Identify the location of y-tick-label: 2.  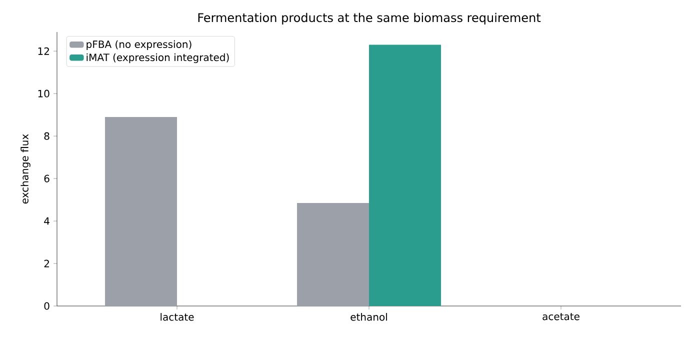
(46, 264).